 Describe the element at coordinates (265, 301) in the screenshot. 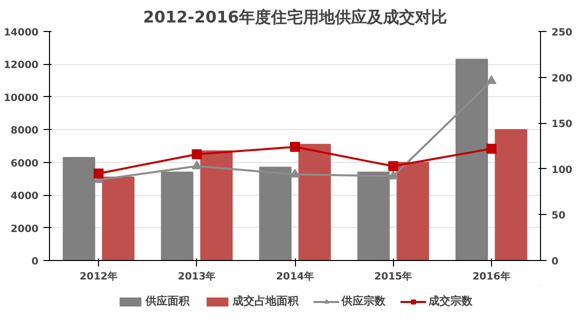

I see `legend-label: 成交占地面积` at that location.